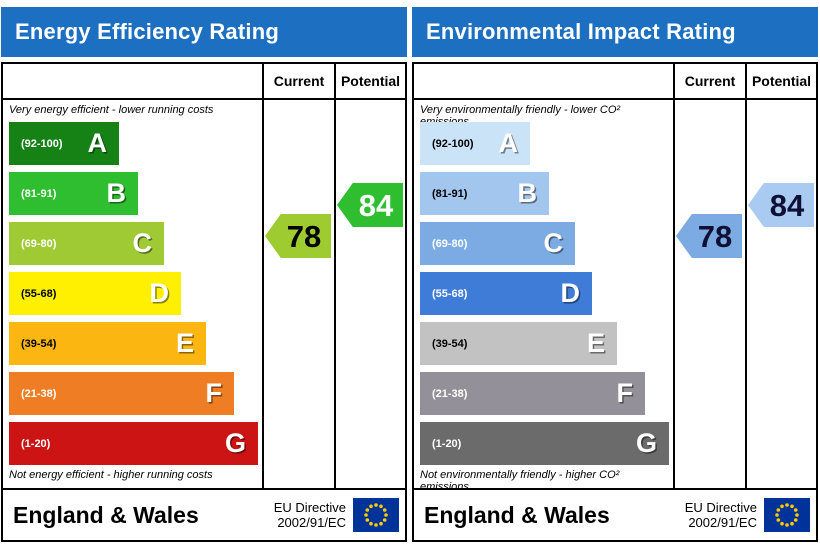 The height and width of the screenshot is (547, 820). I want to click on environmental-impact-title-bar: Environmental Impact Rating, so click(615, 32).